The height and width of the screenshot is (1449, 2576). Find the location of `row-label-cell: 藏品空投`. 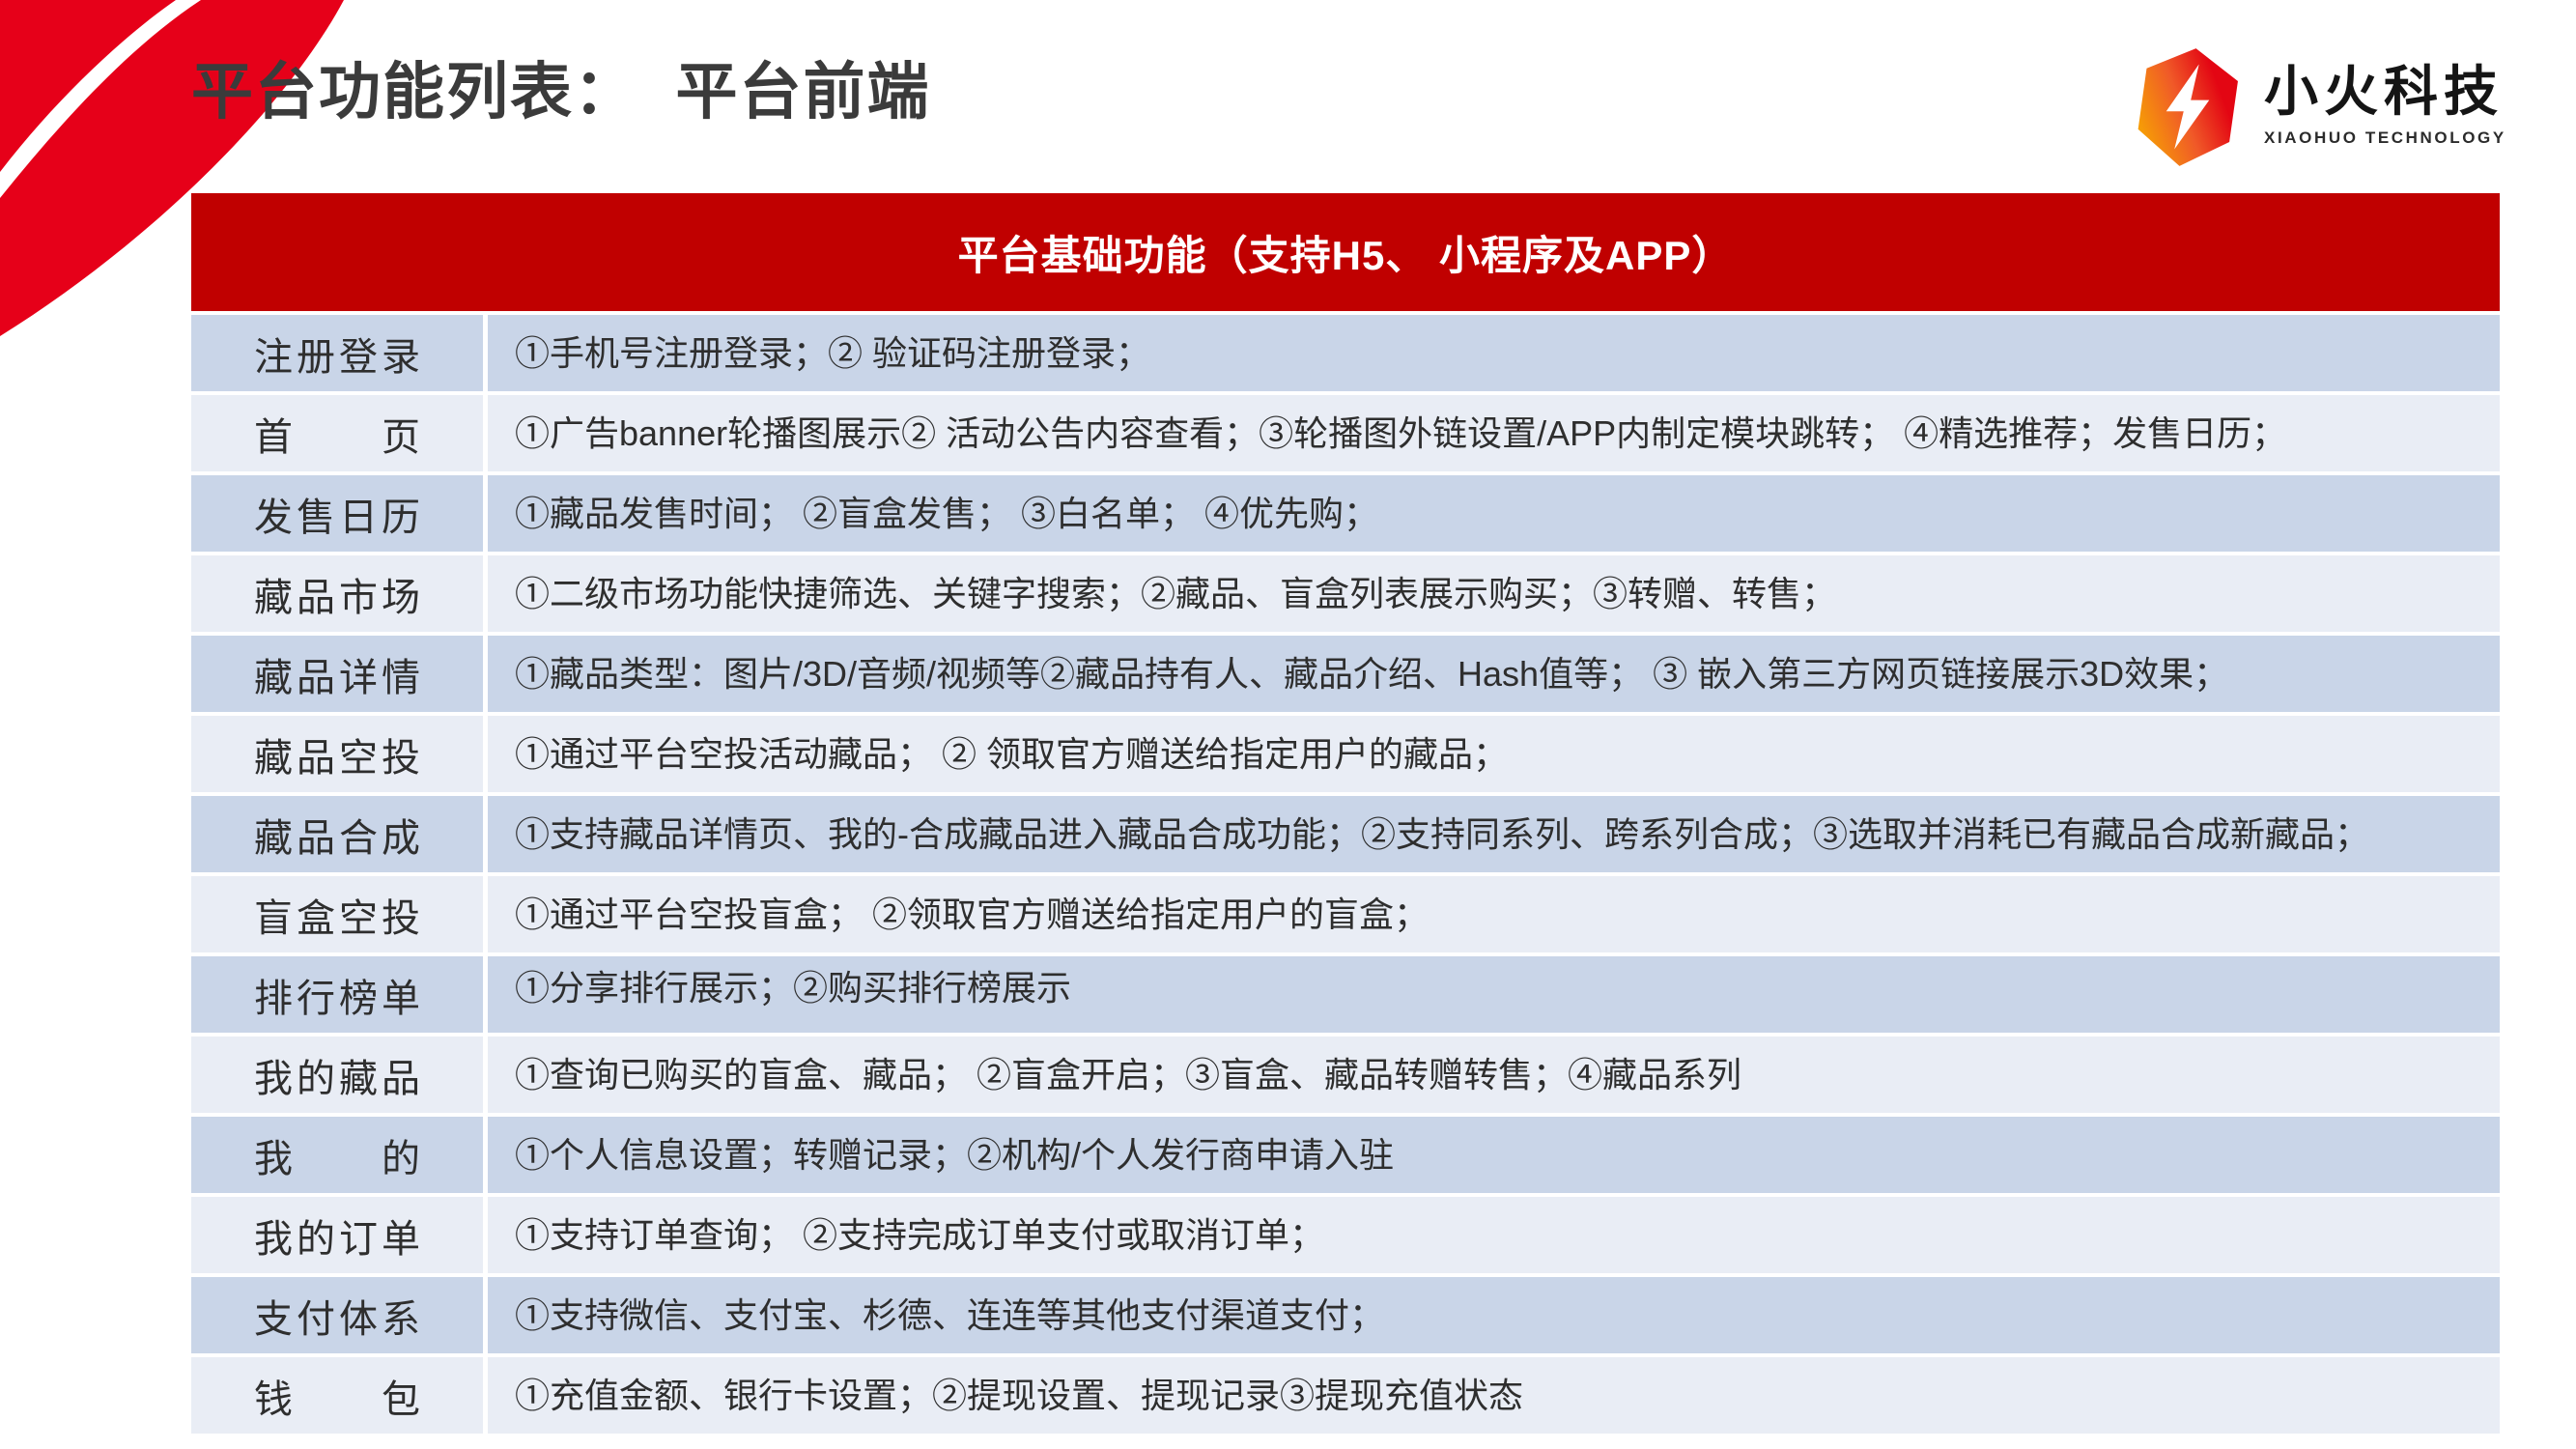

row-label-cell: 藏品空投 is located at coordinates (339, 754).